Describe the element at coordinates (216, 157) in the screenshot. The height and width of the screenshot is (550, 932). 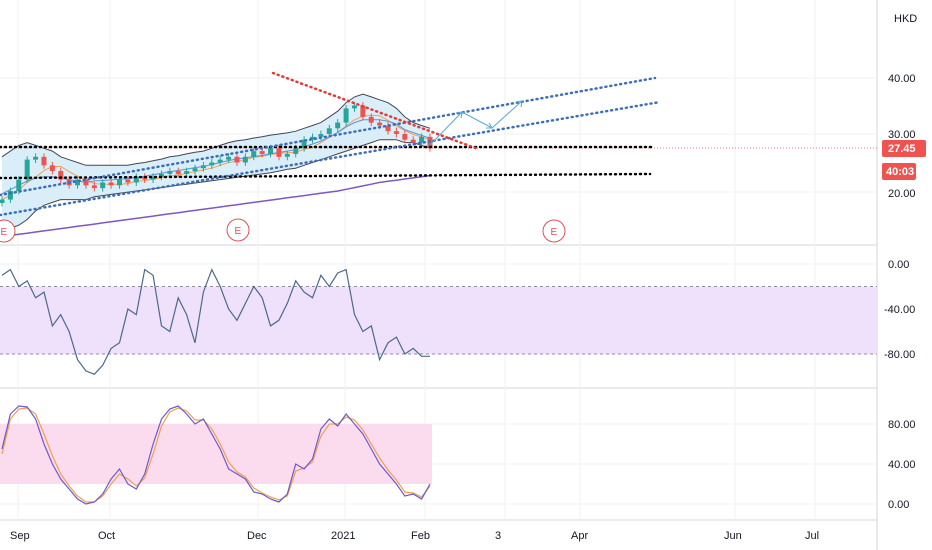
I see `moving-average-fast-line` at that location.